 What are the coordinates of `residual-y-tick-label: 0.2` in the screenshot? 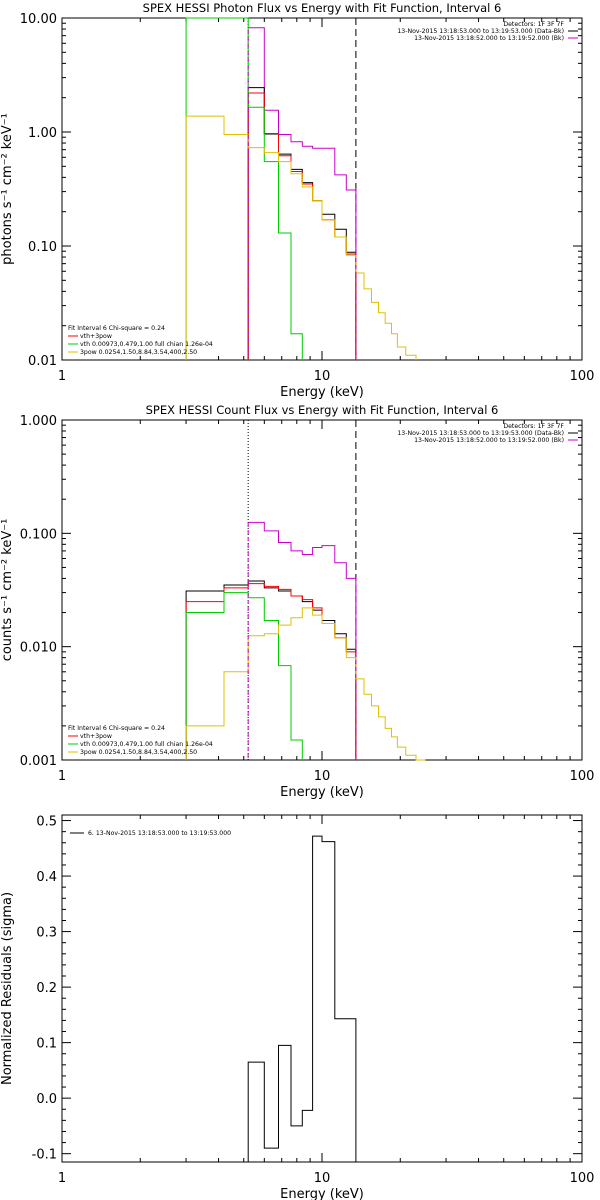 It's located at (46, 988).